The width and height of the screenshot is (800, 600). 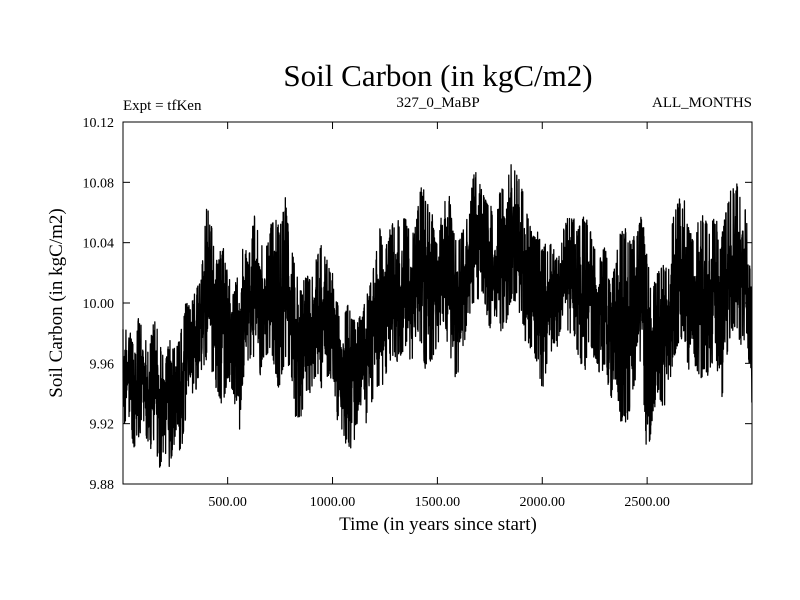 I want to click on experiment-label: Expt = tfKen, so click(x=162, y=106).